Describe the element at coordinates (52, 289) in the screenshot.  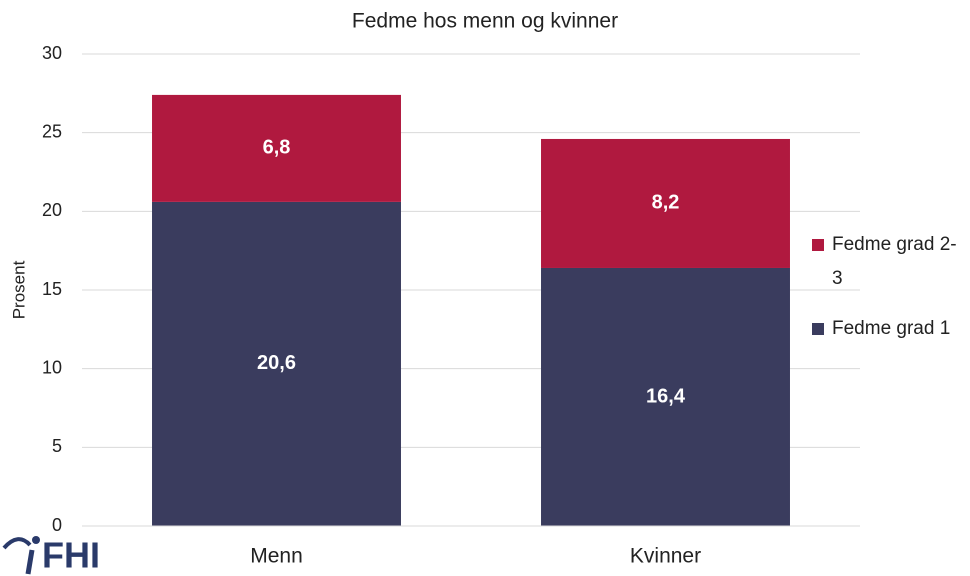
I see `y-tick-label: 15` at that location.